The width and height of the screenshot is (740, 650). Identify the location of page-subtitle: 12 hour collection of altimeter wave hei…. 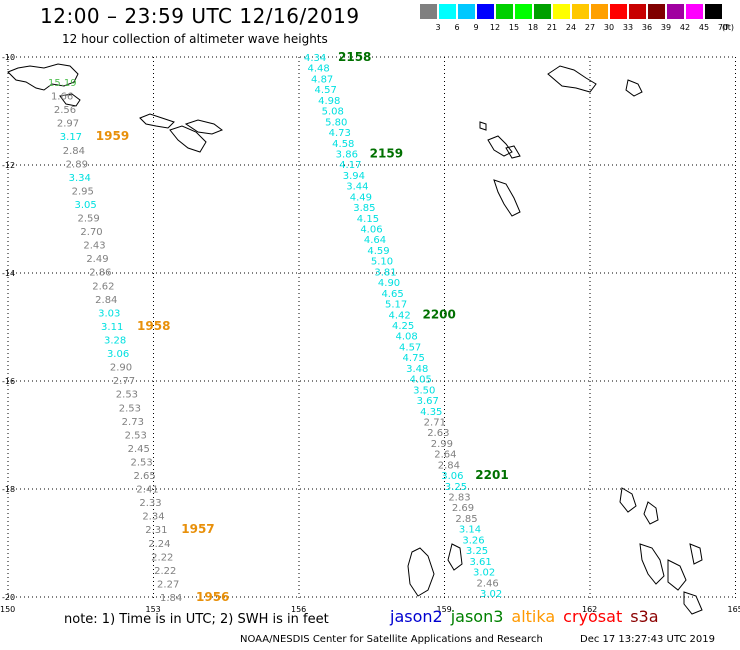
(195, 39).